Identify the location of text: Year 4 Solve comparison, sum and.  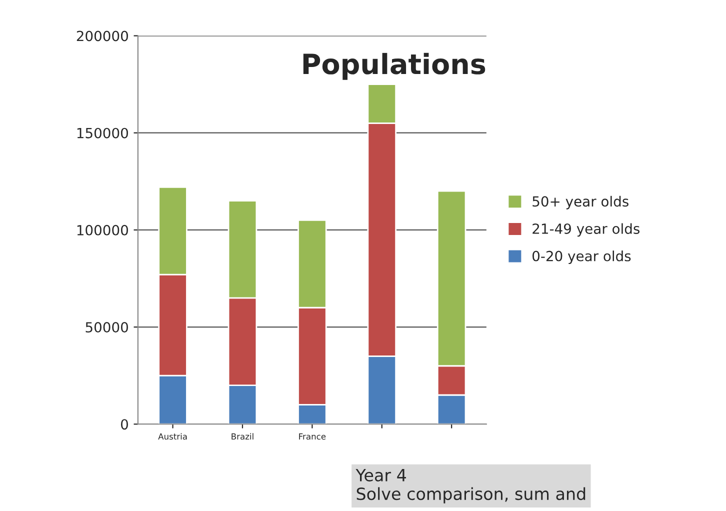
(471, 486).